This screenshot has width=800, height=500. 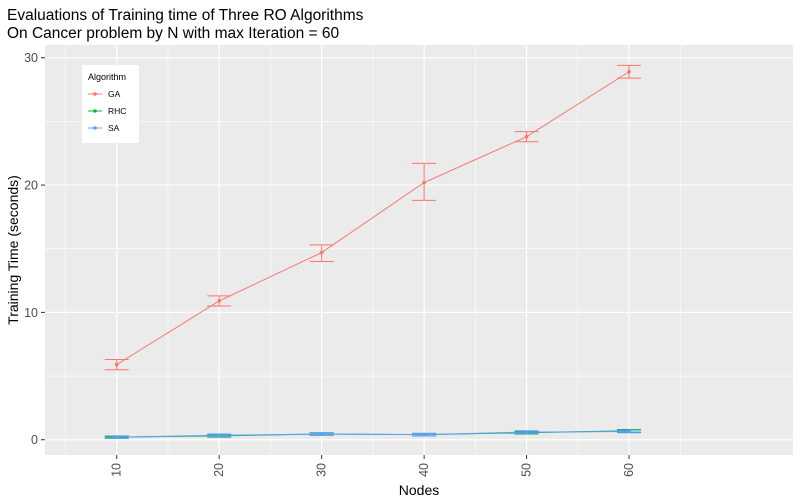 What do you see at coordinates (31, 58) in the screenshot?
I see `y-tick-label: 30` at bounding box center [31, 58].